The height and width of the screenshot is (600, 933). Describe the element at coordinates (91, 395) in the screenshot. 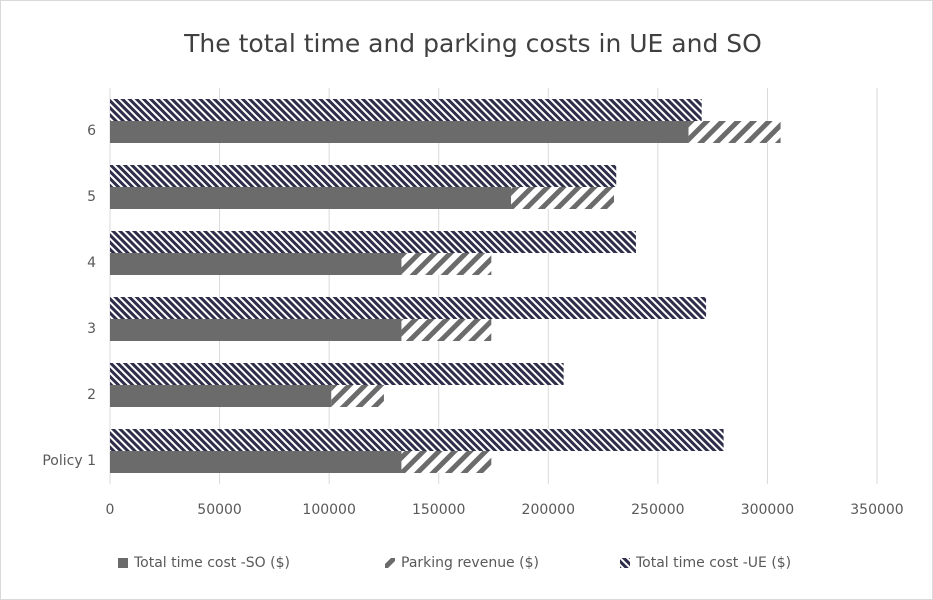

I see `y-tick-label: 2` at that location.